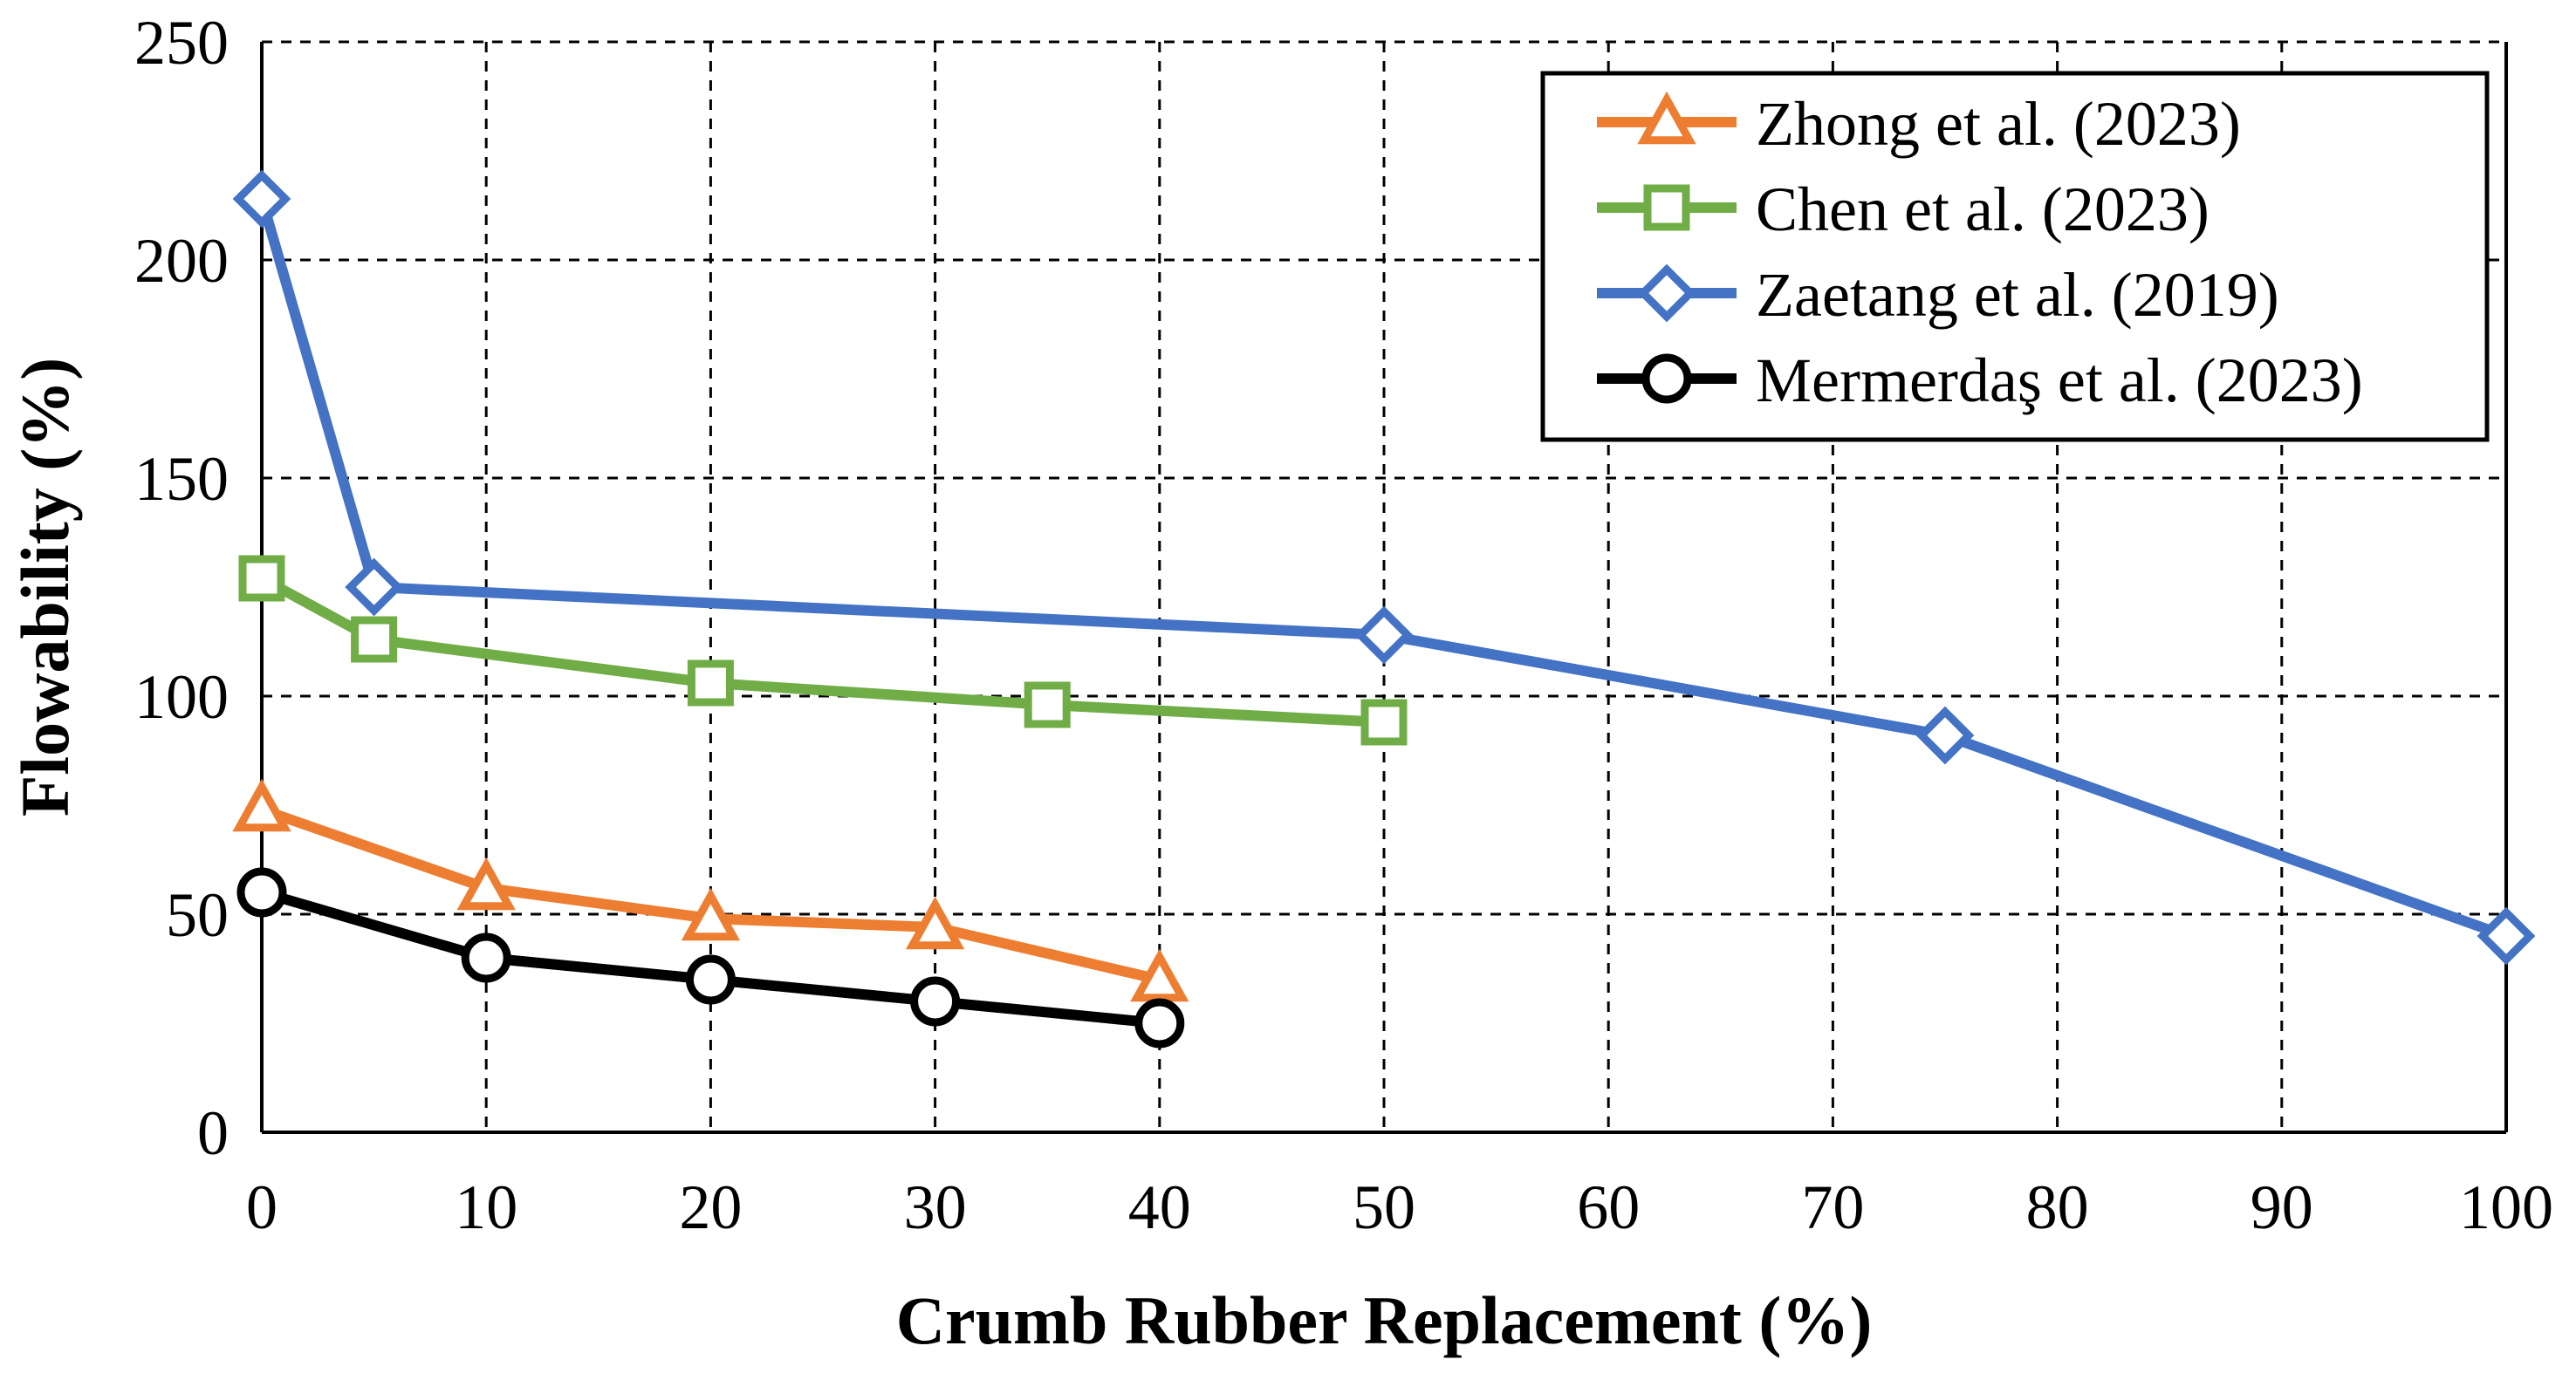 Image resolution: width=2576 pixels, height=1380 pixels. What do you see at coordinates (1998, 124) in the screenshot?
I see `legend-label-0: Zhong et al. (2023)` at bounding box center [1998, 124].